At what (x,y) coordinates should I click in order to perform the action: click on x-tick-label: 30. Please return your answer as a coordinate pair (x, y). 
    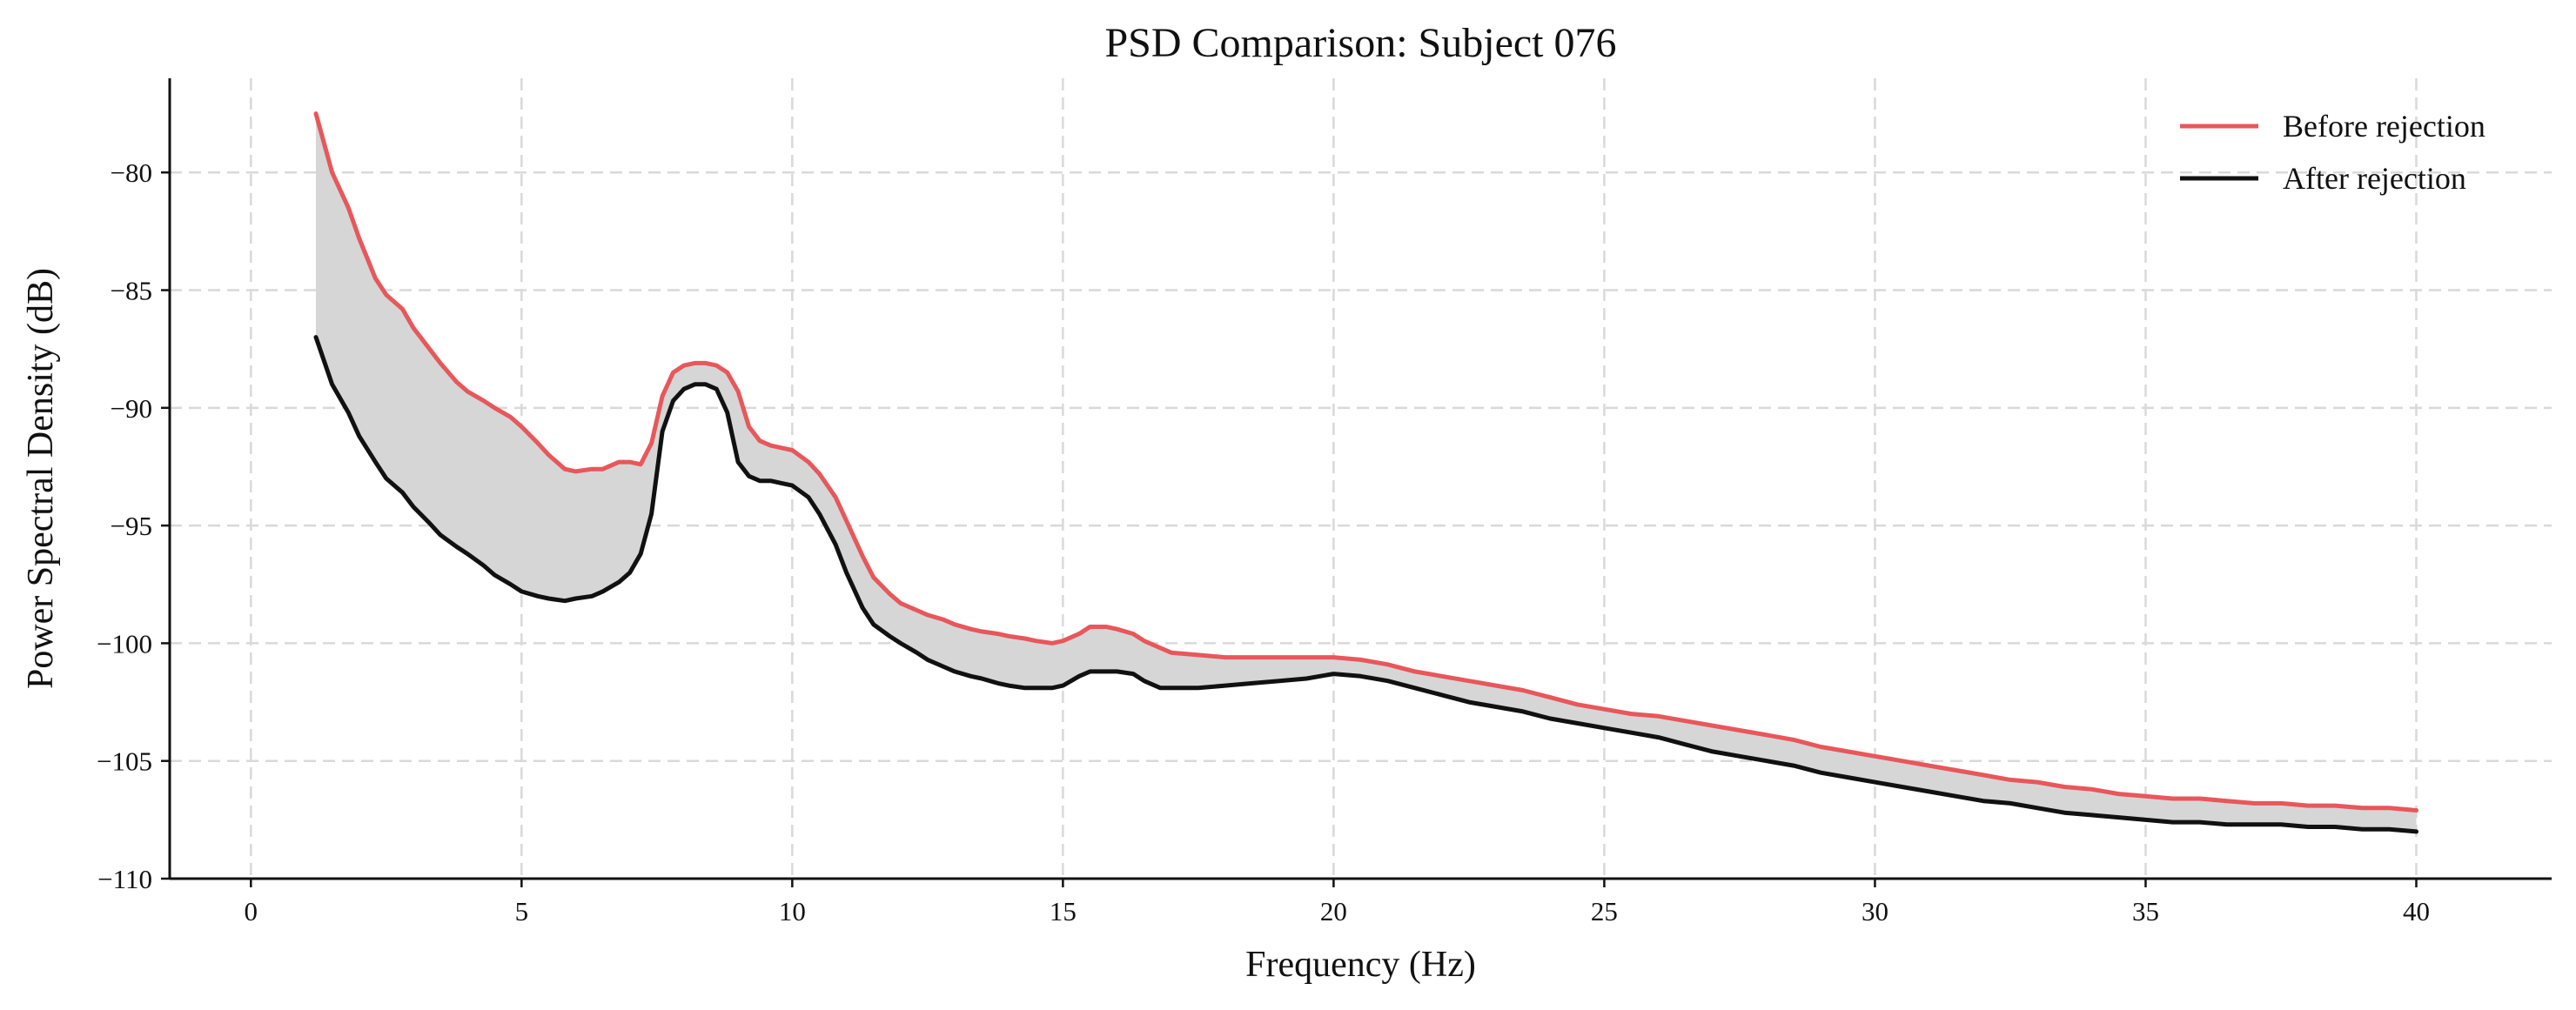
    Looking at the image, I should click on (1875, 911).